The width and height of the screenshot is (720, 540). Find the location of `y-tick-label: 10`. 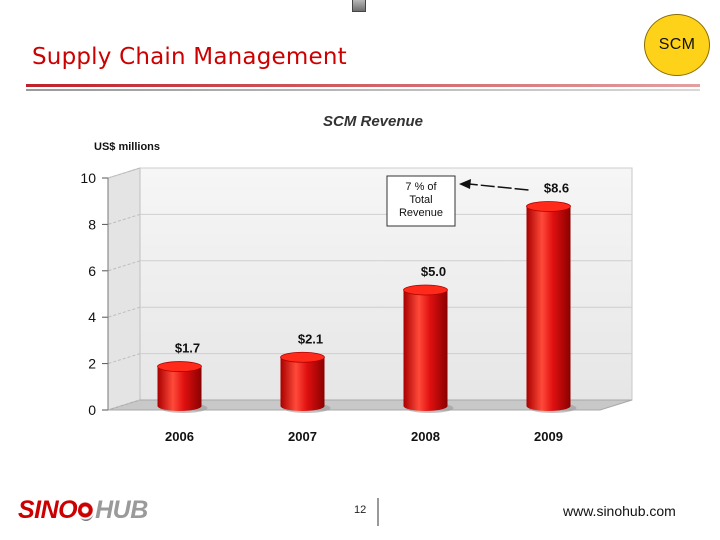

y-tick-label: 10 is located at coordinates (88, 178).